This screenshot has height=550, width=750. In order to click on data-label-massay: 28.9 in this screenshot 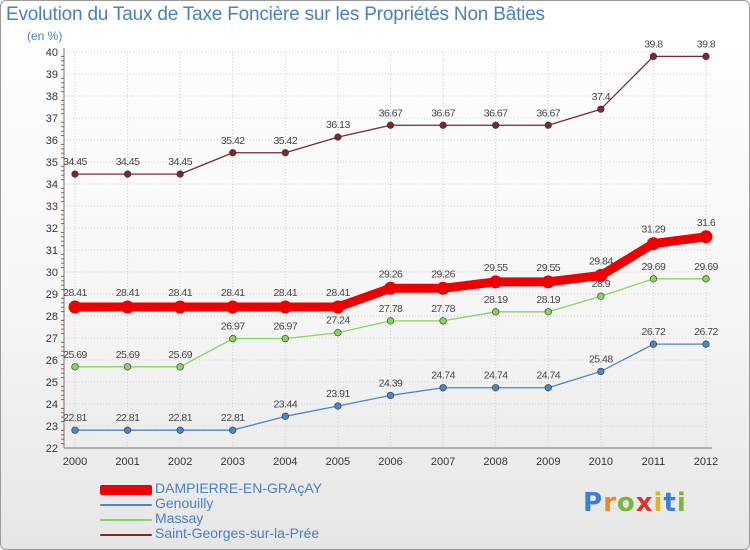, I will do `click(601, 284)`.